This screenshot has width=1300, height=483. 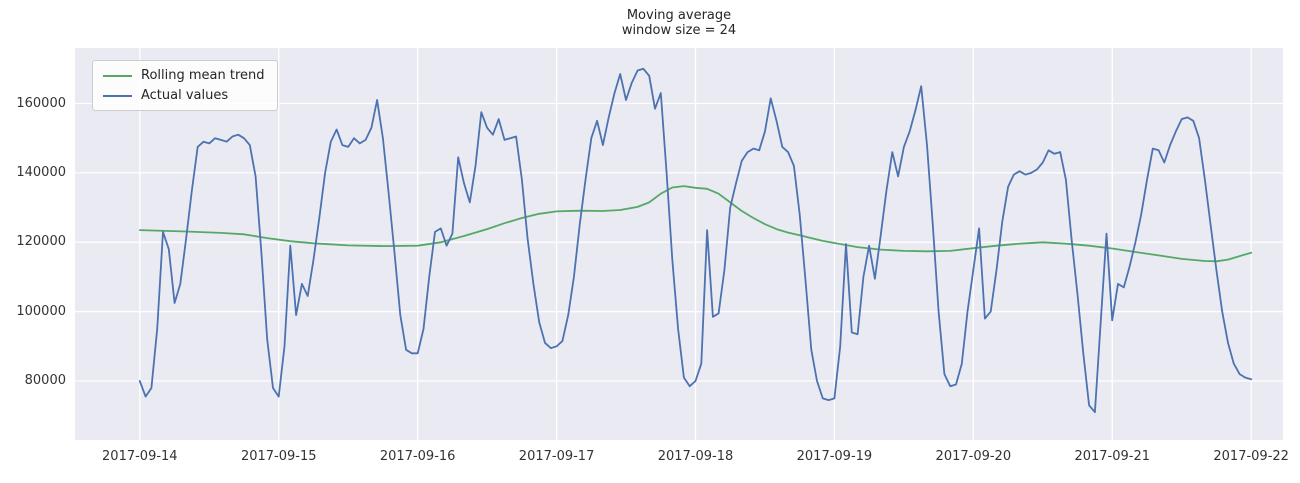 I want to click on x-tick-label: 2017-09-15, so click(x=278, y=456).